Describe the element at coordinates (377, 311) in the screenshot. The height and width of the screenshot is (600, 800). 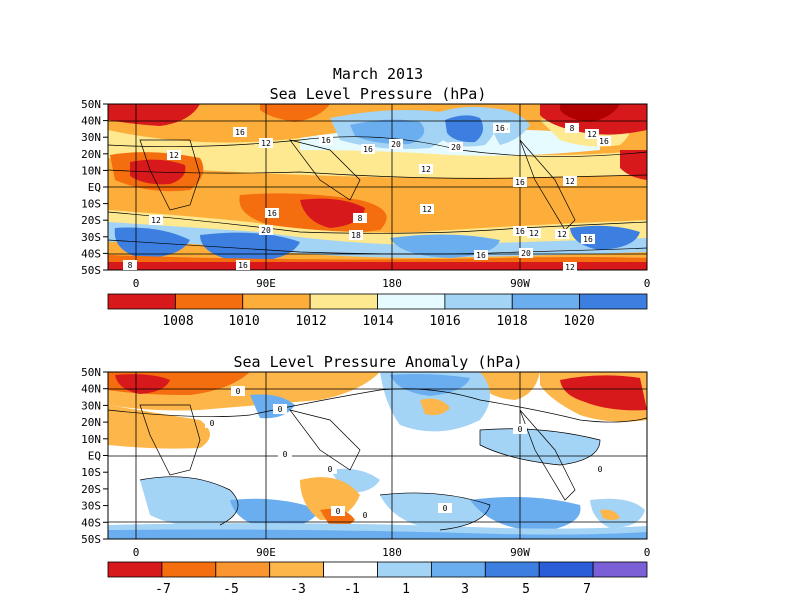
I see `slp-colorbar: 1008 1010 1012 1014 1016 1018 1020` at that location.